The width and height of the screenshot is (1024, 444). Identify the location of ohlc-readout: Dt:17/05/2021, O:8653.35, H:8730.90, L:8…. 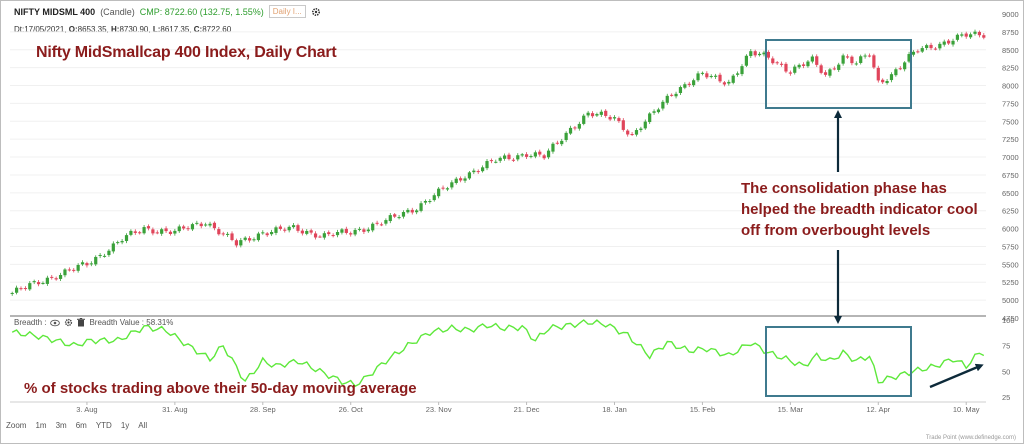
(123, 29).